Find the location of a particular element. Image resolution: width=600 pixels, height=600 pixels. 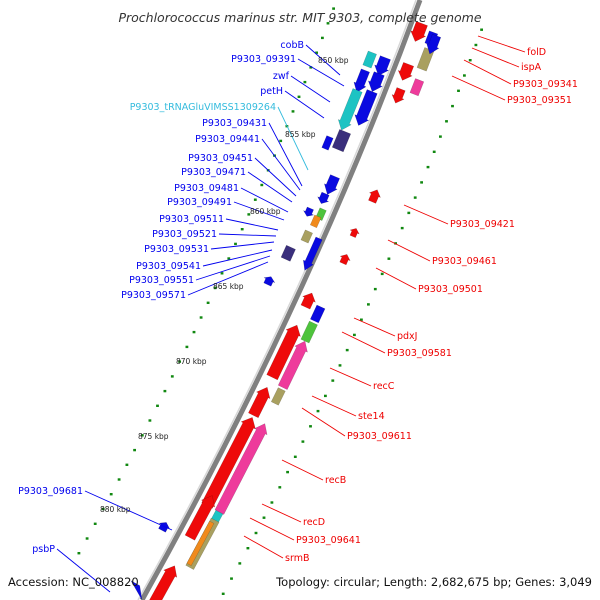

gene-label-right: recD is located at coordinates (314, 522).